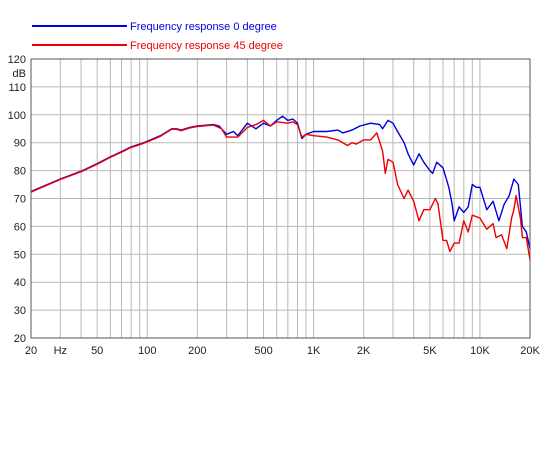 This screenshot has width=550, height=450. What do you see at coordinates (20, 311) in the screenshot?
I see `y-tick-label: 30` at bounding box center [20, 311].